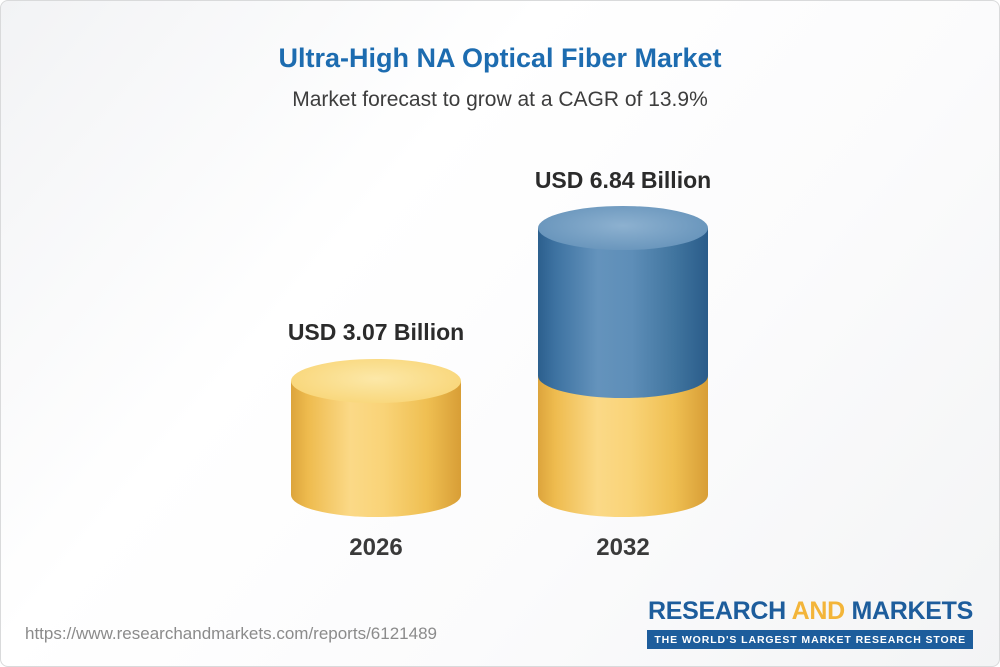 The width and height of the screenshot is (1000, 667). I want to click on logo-word-and: AND, so click(818, 611).